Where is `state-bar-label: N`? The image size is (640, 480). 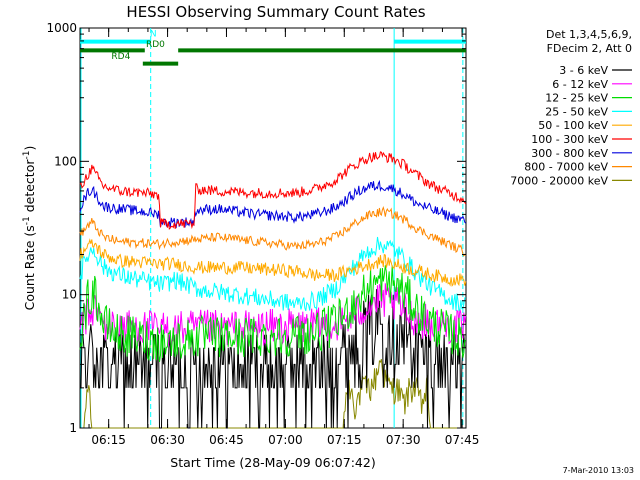
state-bar-label: N is located at coordinates (153, 35).